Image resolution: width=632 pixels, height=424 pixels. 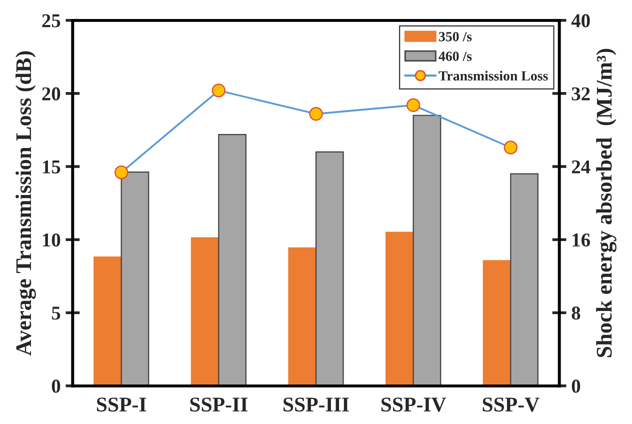 I want to click on y-tick-label: 0, so click(x=56, y=386).